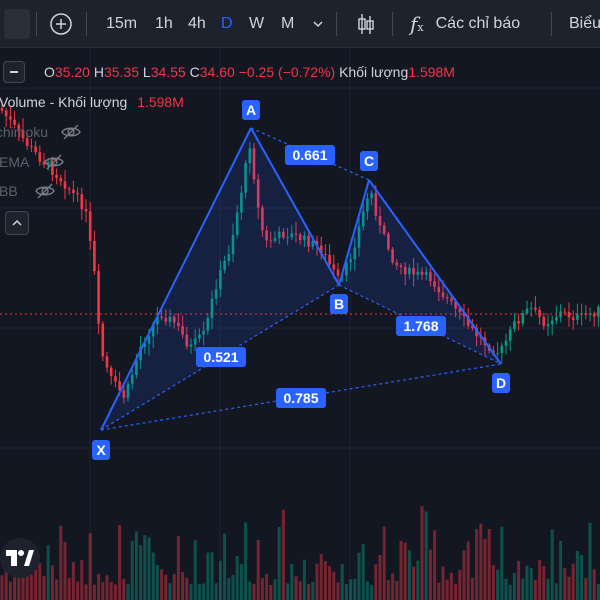 This screenshot has width=600, height=600. I want to click on ratio-abc-label: 0.661, so click(309, 155).